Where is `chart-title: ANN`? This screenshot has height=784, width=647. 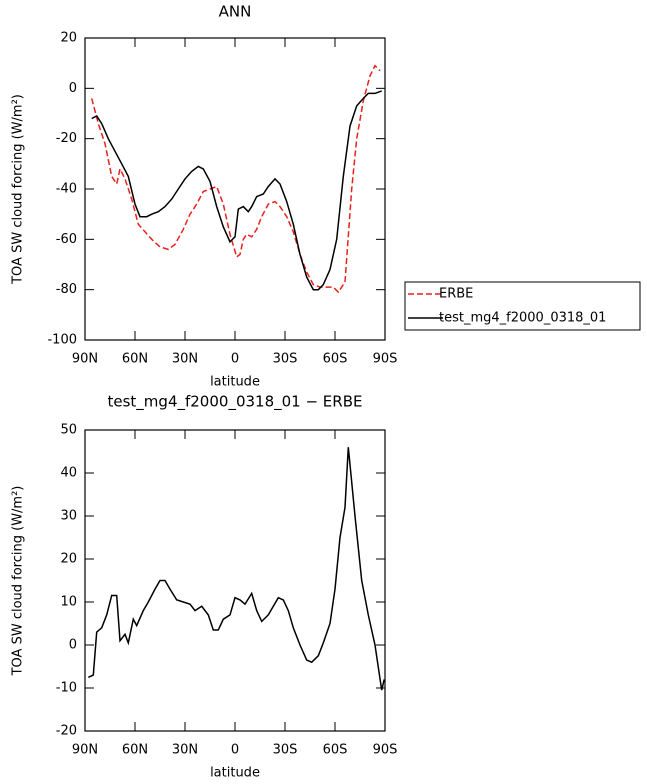
chart-title: ANN is located at coordinates (235, 12).